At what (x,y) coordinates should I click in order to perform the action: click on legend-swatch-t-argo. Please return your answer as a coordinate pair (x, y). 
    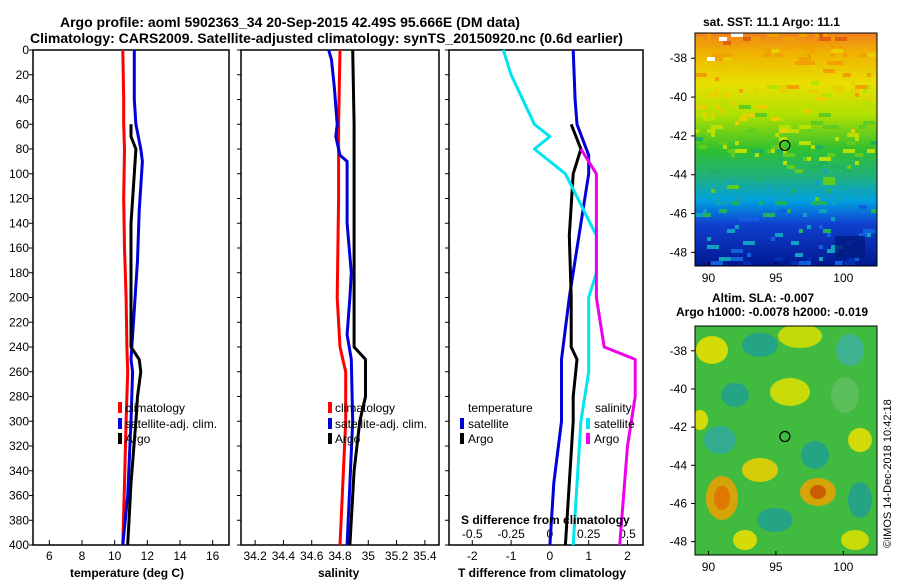
    Looking at the image, I should click on (462, 438).